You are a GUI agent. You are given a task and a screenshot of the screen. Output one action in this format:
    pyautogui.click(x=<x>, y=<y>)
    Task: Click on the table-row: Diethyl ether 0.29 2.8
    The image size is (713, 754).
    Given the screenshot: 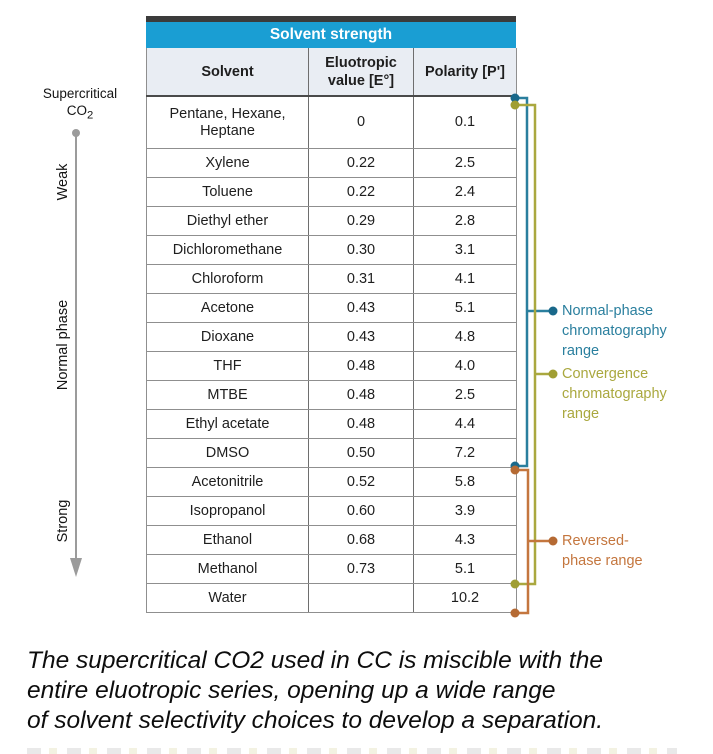 What is the action you would take?
    pyautogui.click(x=331, y=221)
    